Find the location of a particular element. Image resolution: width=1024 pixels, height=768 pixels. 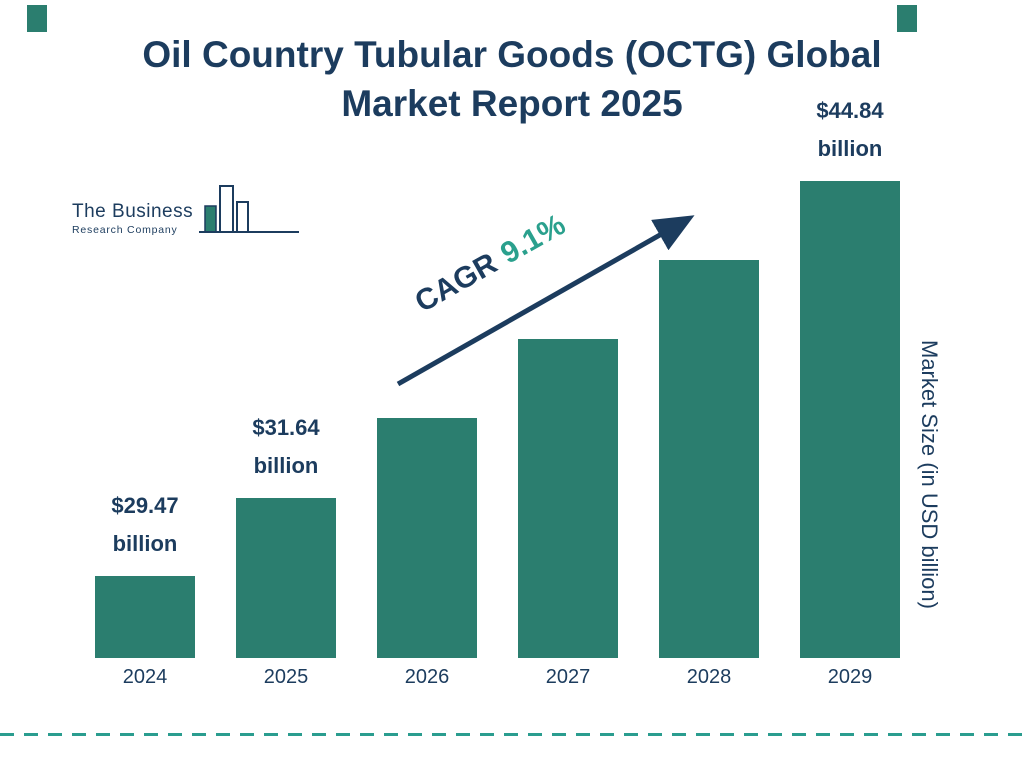

bottom-dashed-line is located at coordinates (512, 734).